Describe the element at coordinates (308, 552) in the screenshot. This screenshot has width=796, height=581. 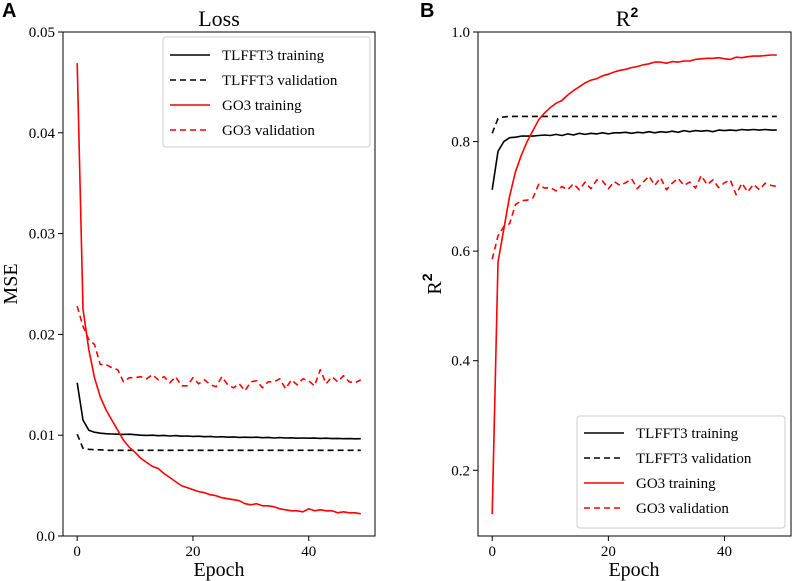
I see `panel-a-x-tick-label: 40` at that location.